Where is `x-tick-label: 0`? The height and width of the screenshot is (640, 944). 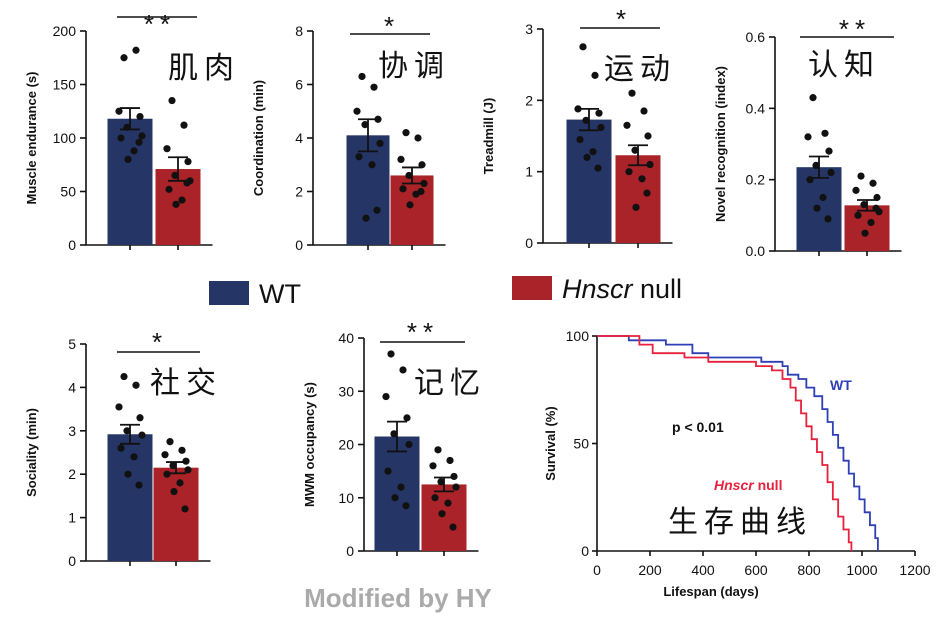
x-tick-label: 0 is located at coordinates (597, 570).